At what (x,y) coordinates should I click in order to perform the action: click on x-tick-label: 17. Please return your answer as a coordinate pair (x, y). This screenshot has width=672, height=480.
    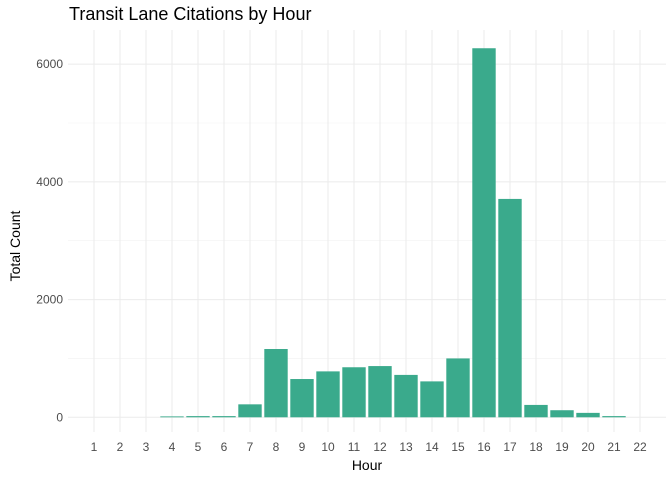
    Looking at the image, I should click on (510, 447).